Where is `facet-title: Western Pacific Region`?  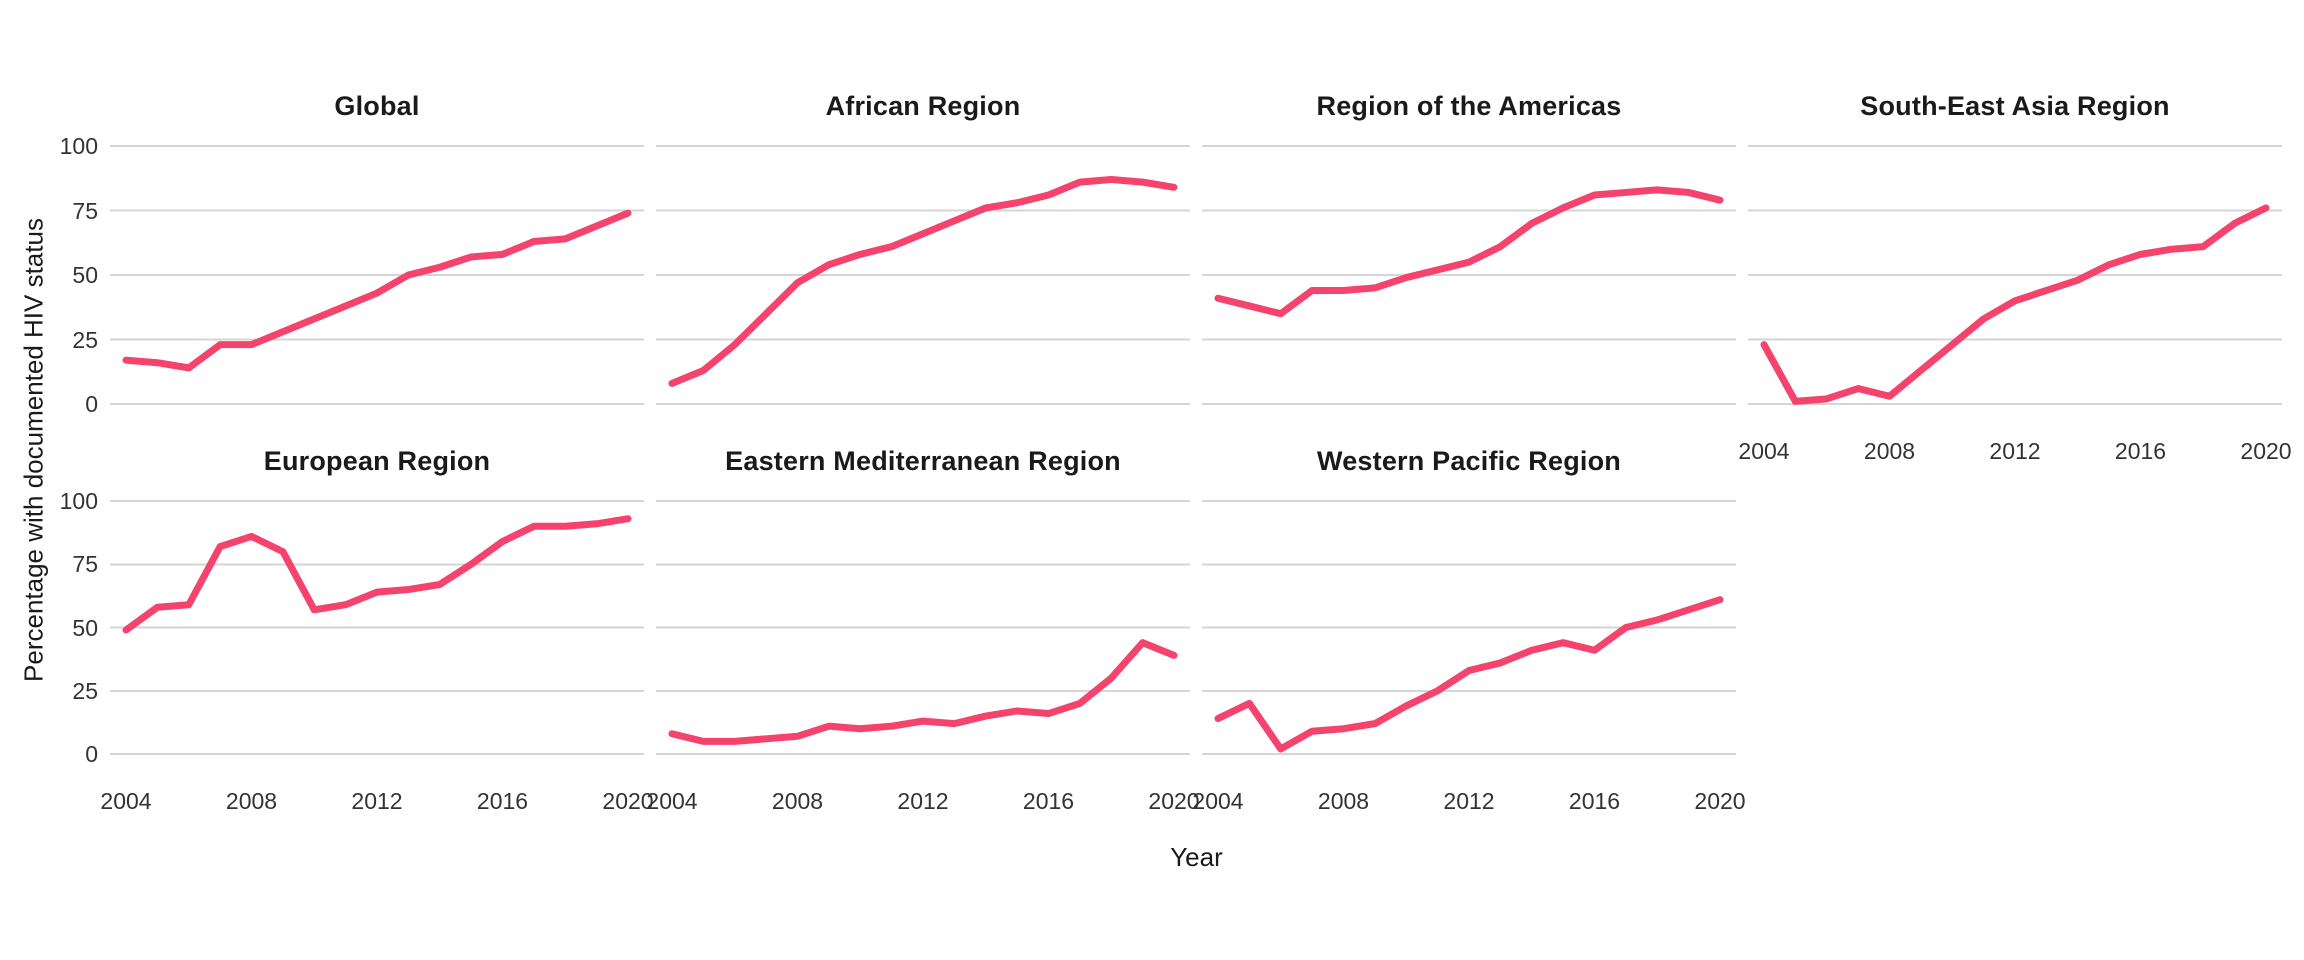 facet-title: Western Pacific Region is located at coordinates (1469, 460).